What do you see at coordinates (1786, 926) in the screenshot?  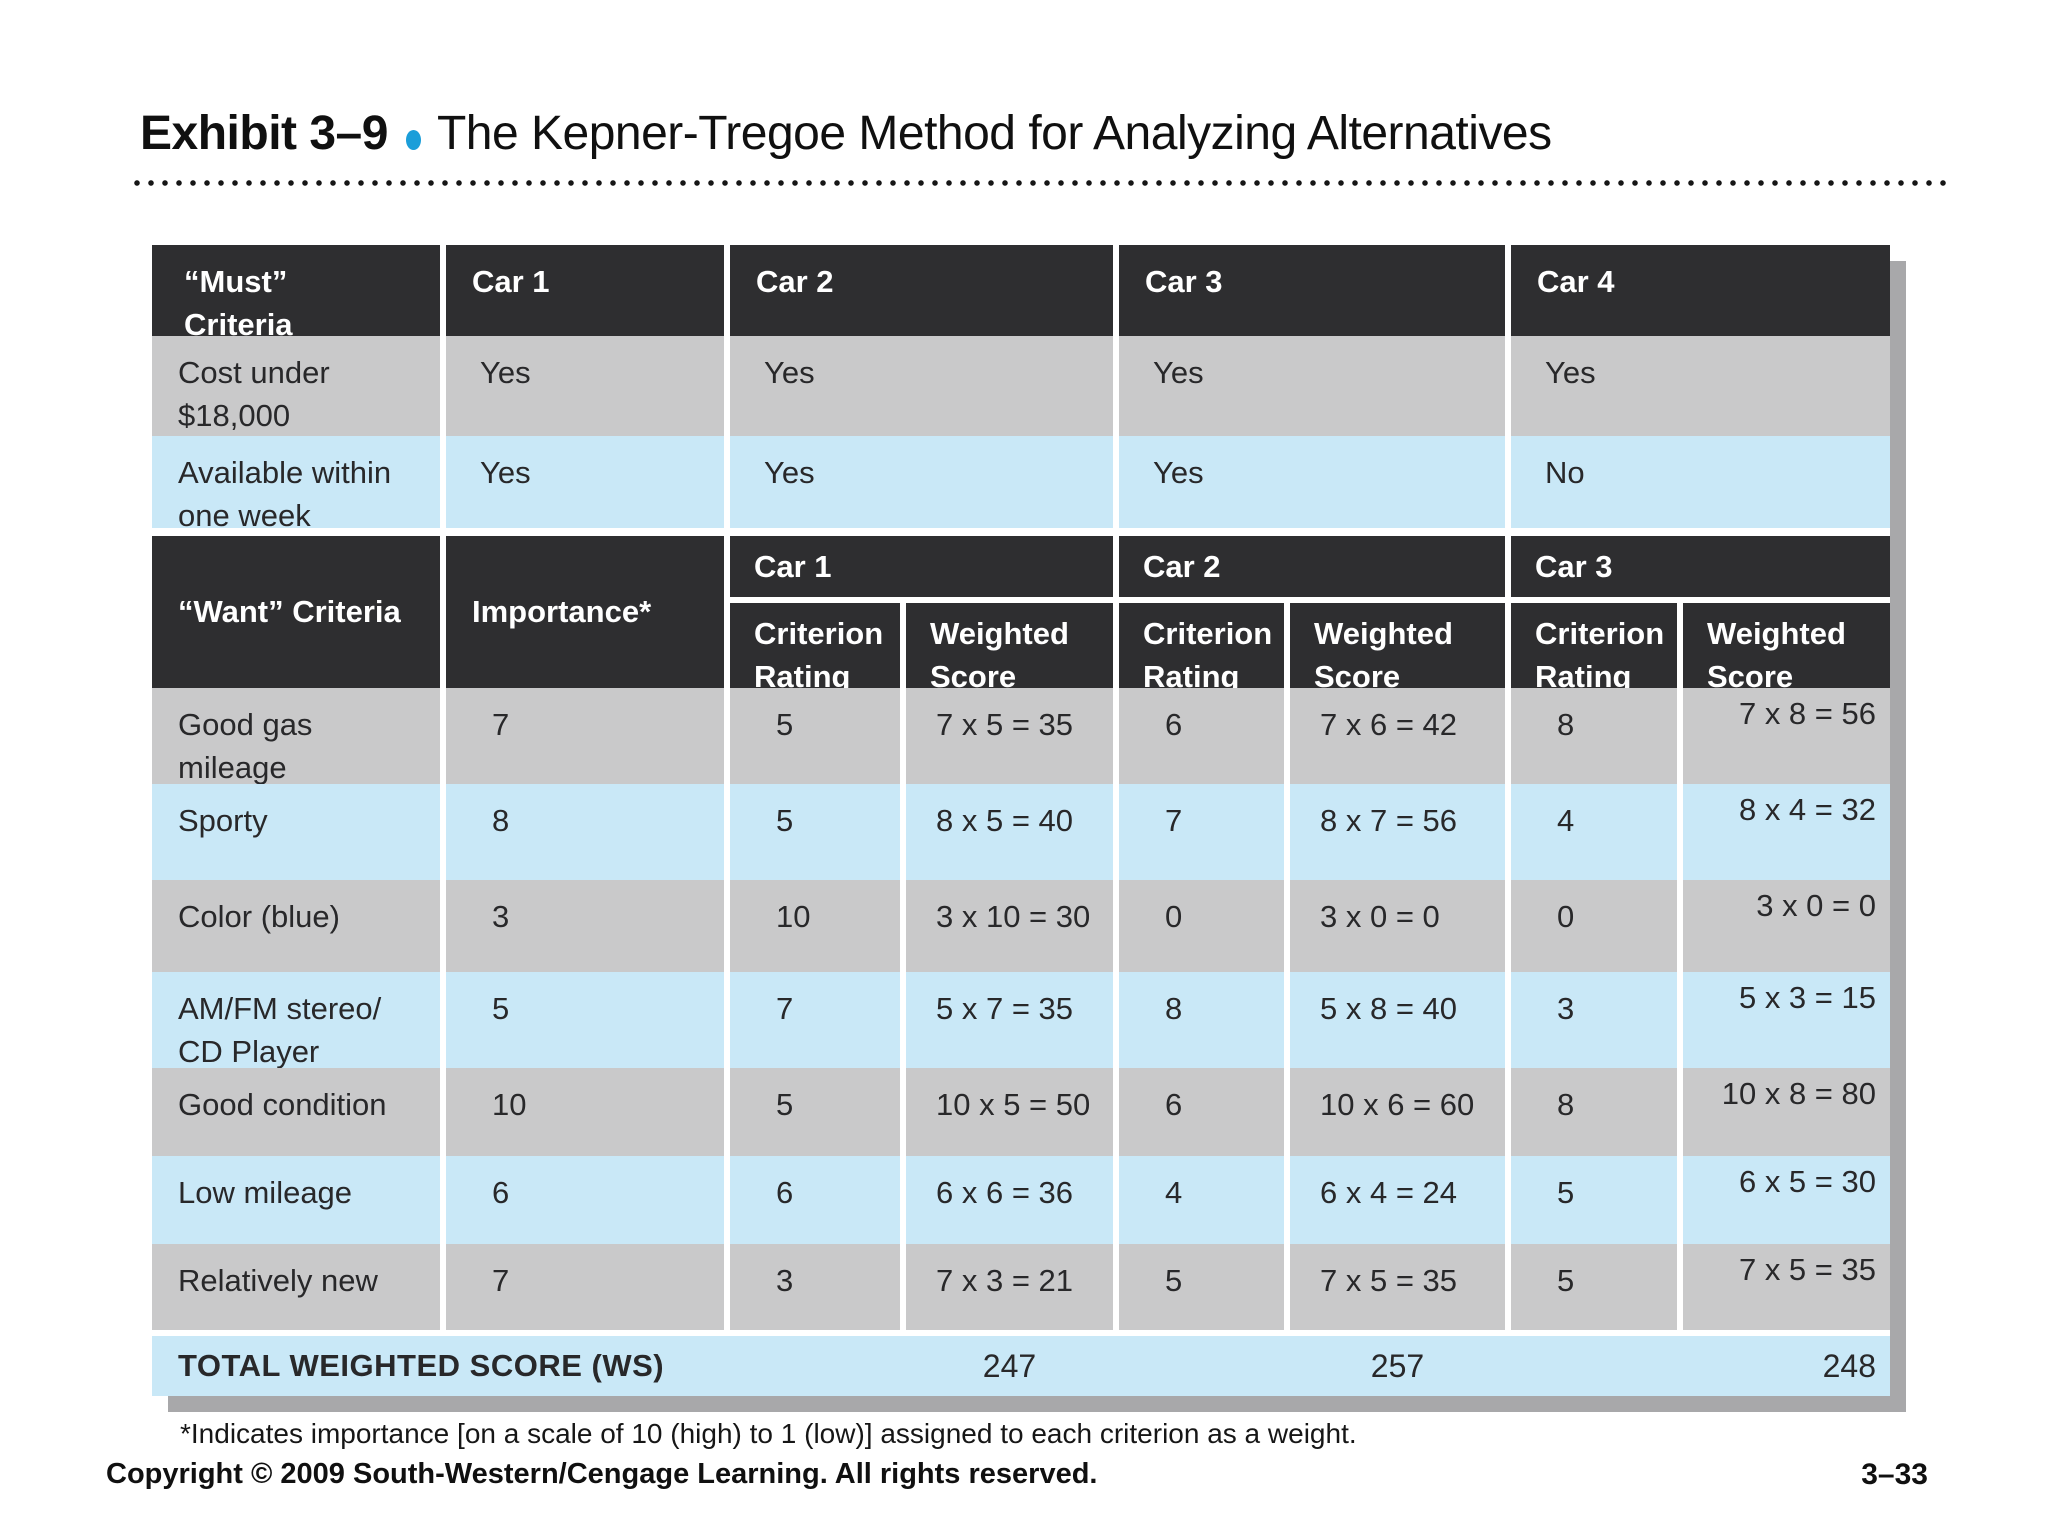 I see `car3-score: 3 x 0 = 0` at bounding box center [1786, 926].